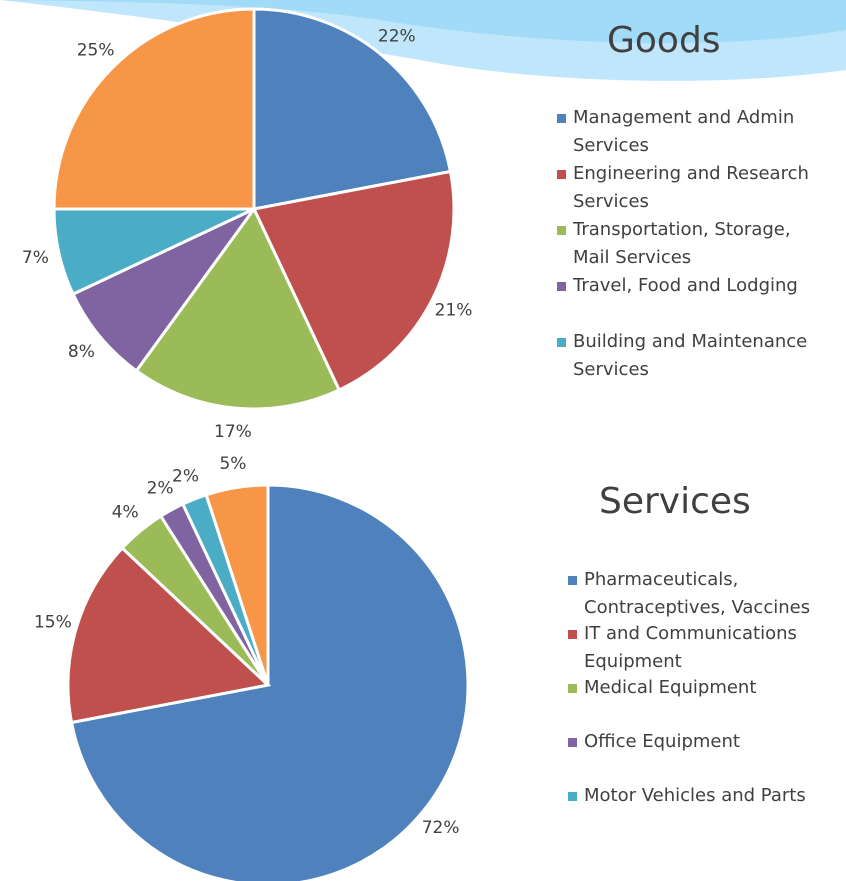 This screenshot has height=881, width=846. Describe the element at coordinates (53, 623) in the screenshot. I see `data-label: 15%` at that location.